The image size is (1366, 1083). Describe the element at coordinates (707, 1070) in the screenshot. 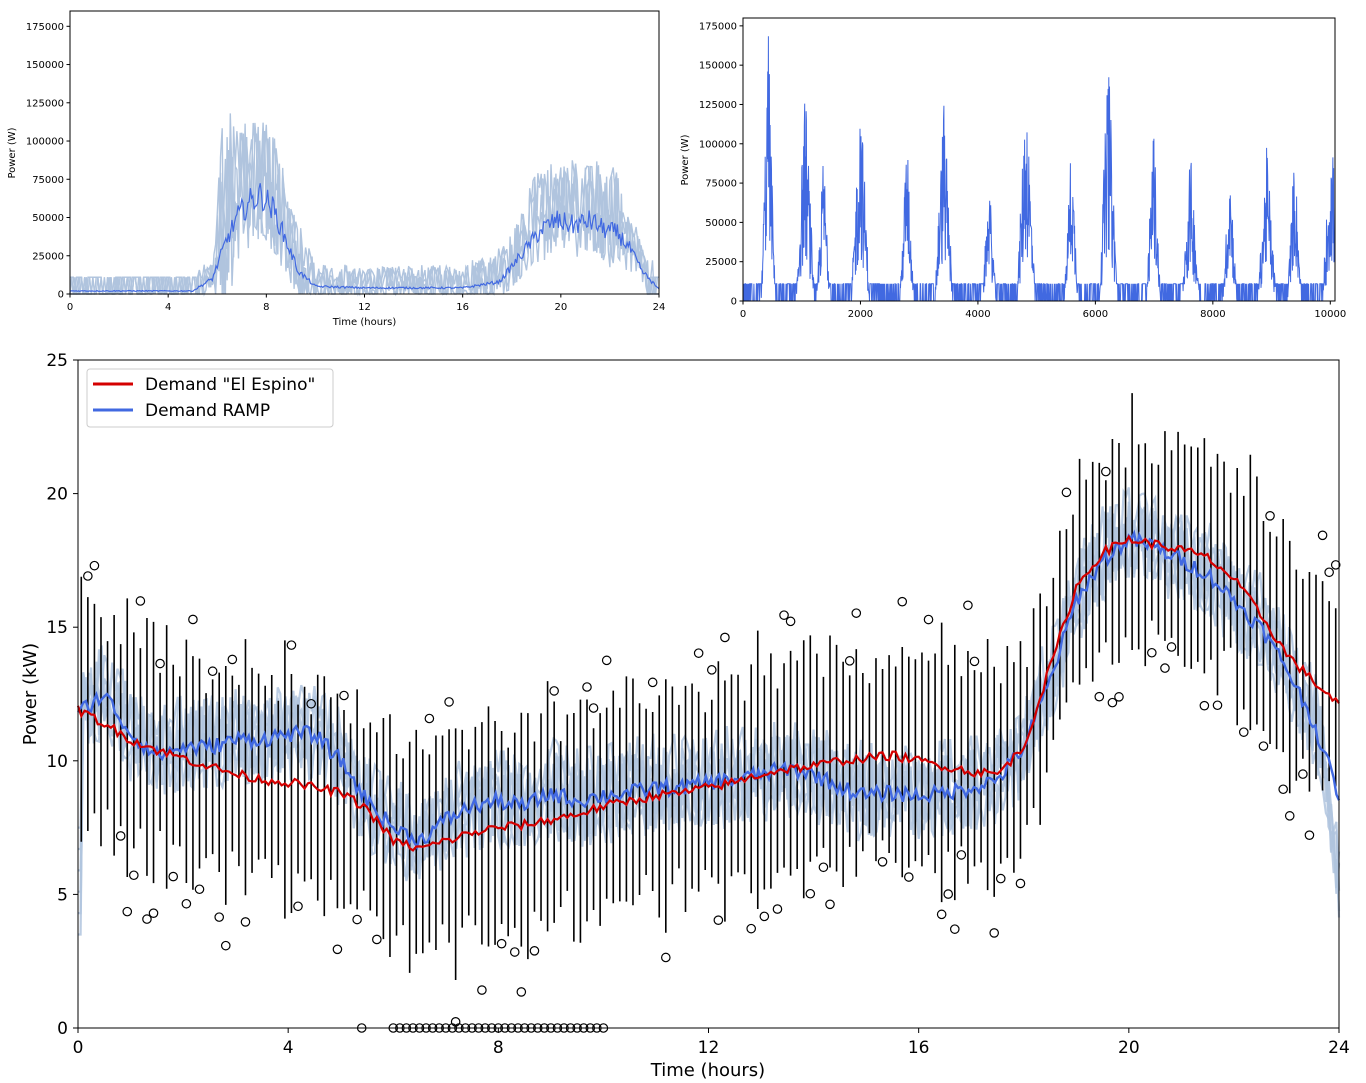

I see `x-axis-label-3: Time (hours)` at that location.